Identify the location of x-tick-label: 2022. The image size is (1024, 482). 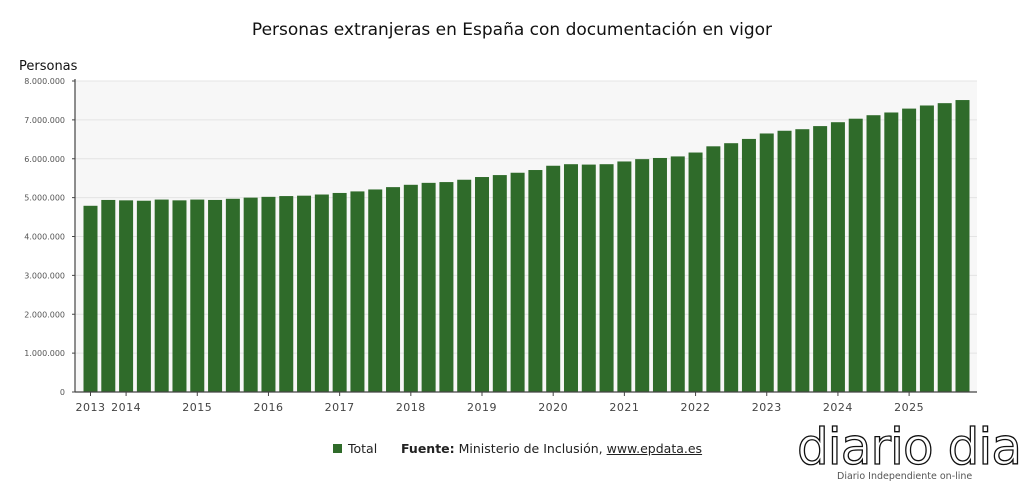
(696, 407).